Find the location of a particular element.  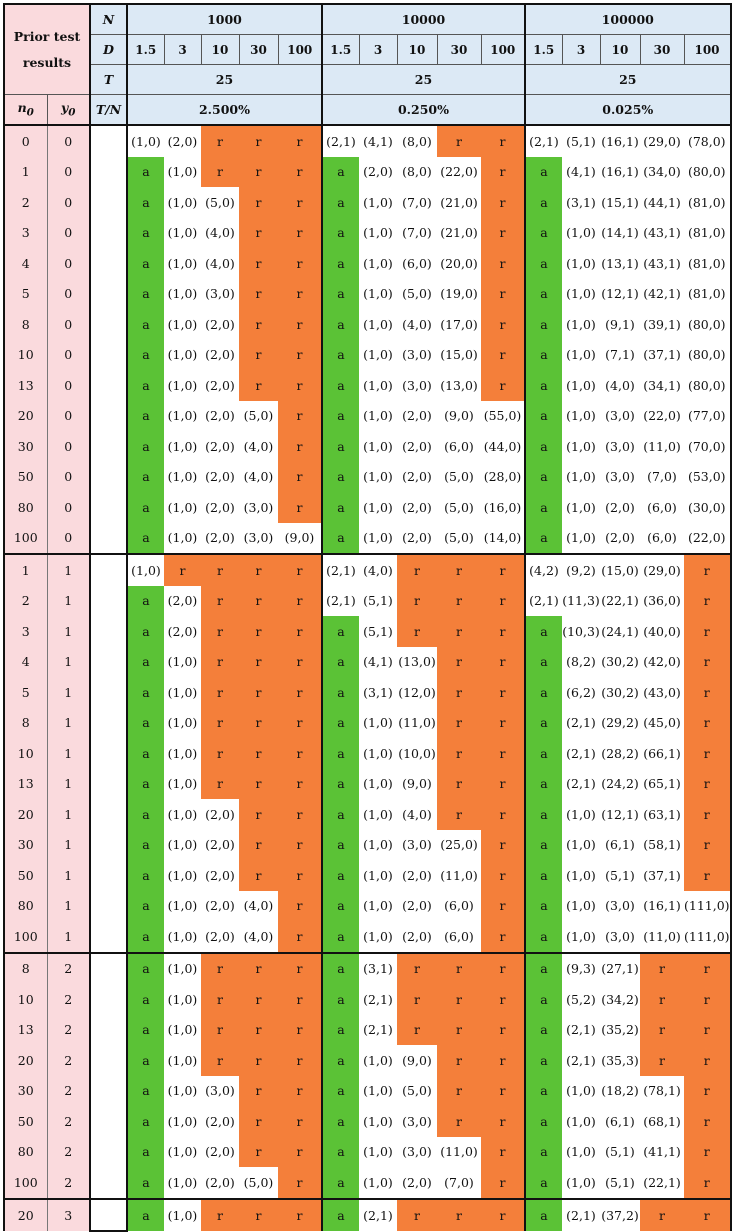

result-cell: (14,1) is located at coordinates (620, 232).